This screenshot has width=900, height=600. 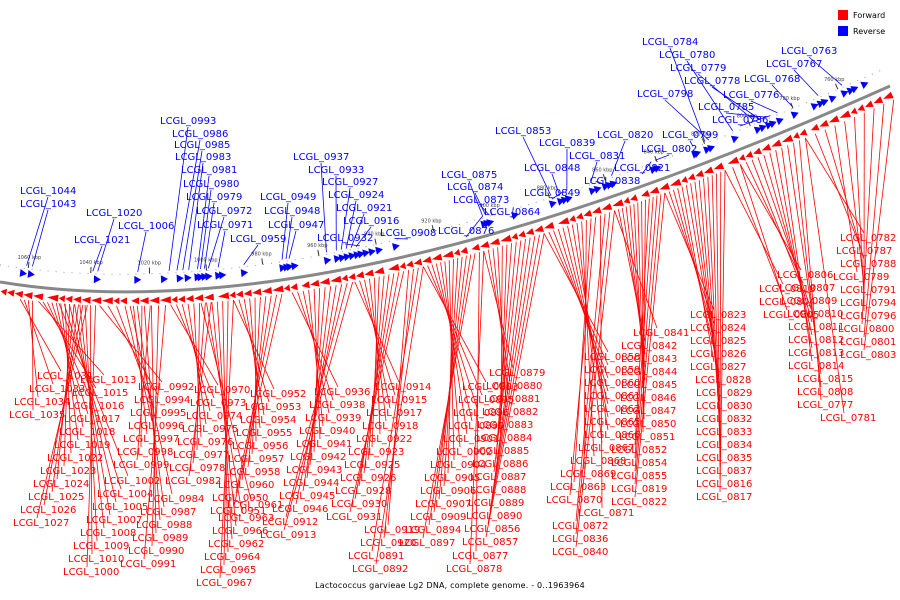 What do you see at coordinates (91, 572) in the screenshot?
I see `forward-gene-label: LCGL_1000` at bounding box center [91, 572].